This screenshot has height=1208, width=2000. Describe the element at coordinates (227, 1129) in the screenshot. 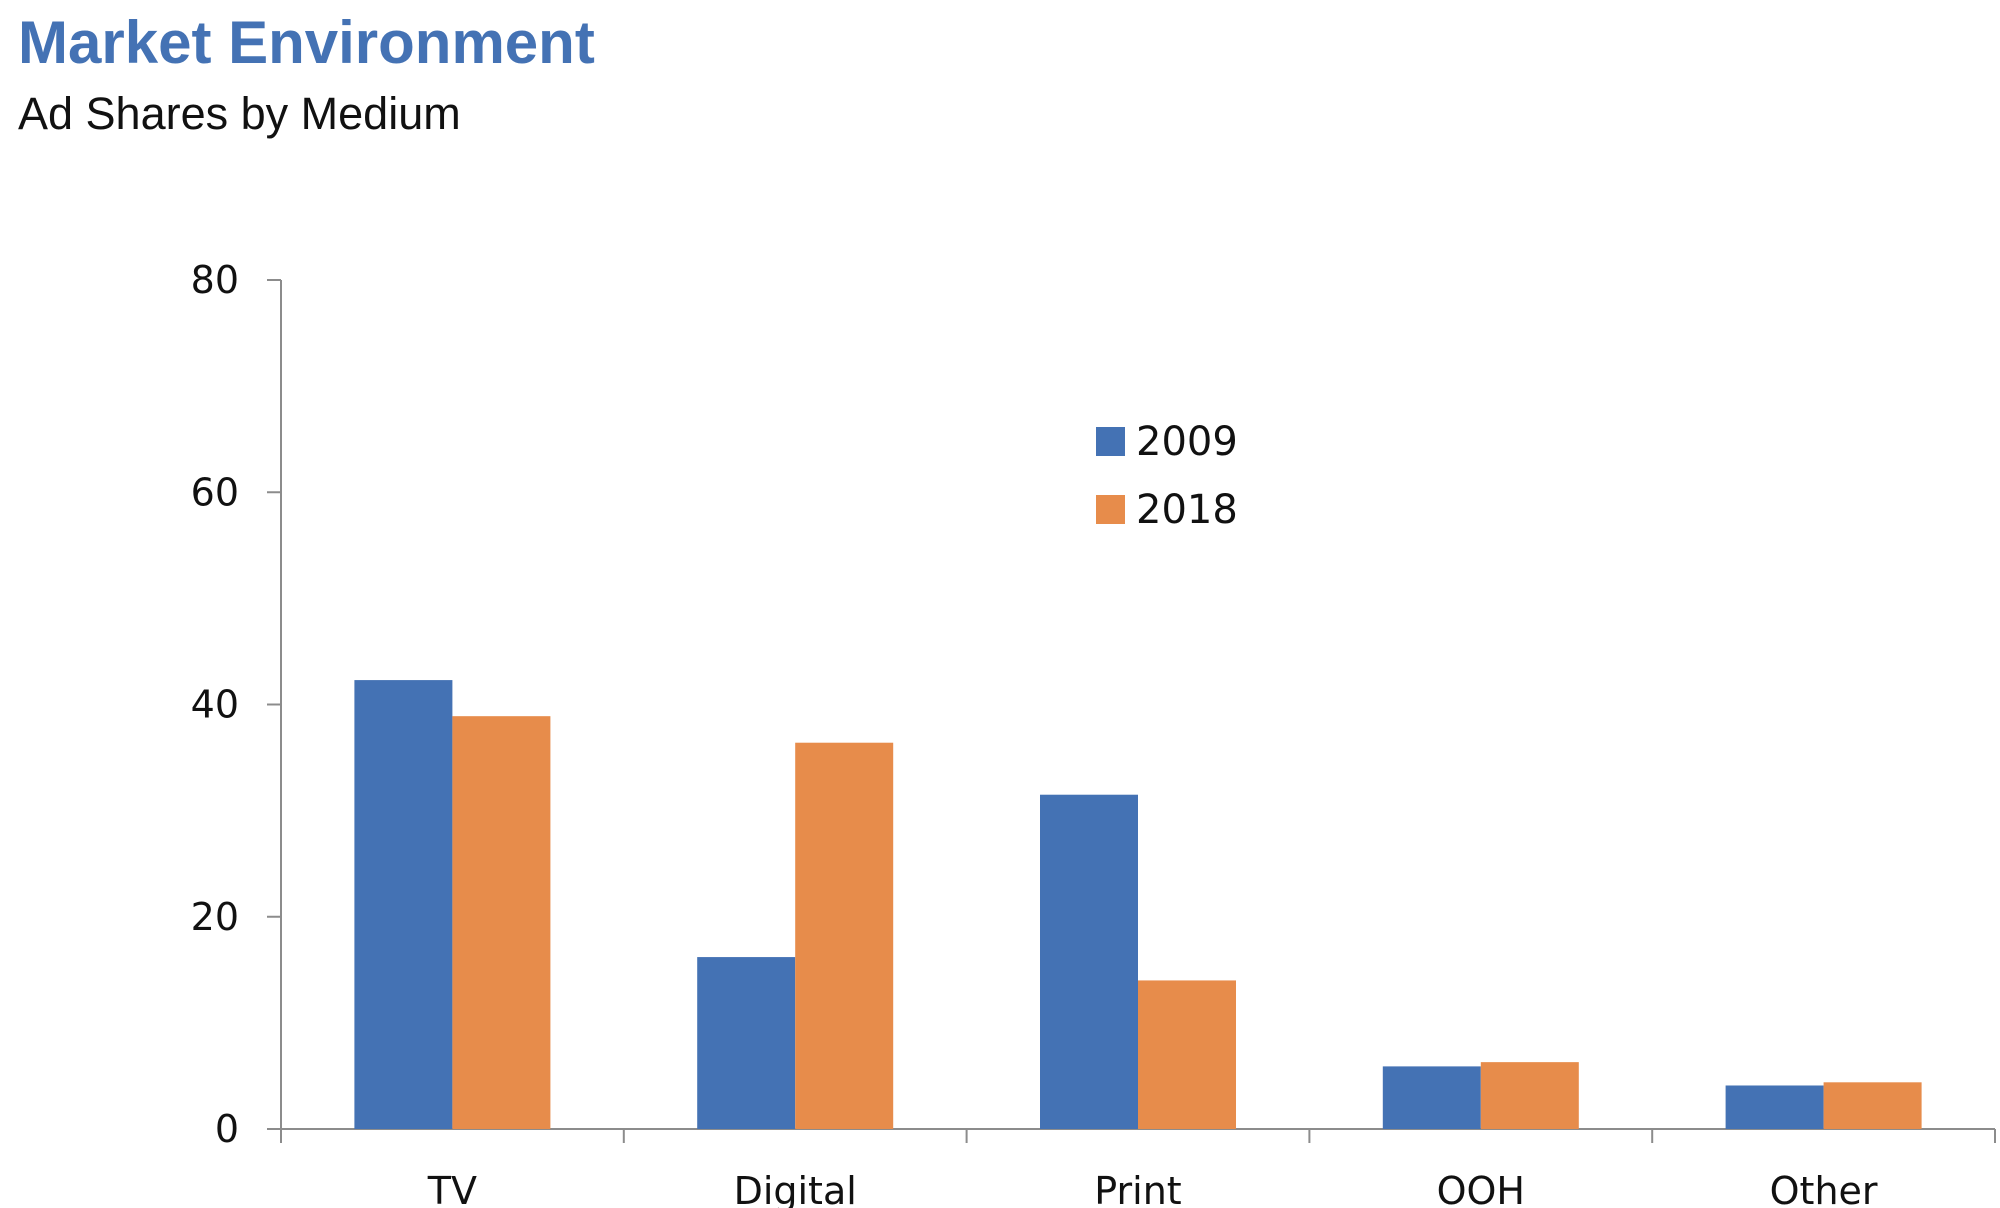

I see `y-tick-label: 0` at that location.